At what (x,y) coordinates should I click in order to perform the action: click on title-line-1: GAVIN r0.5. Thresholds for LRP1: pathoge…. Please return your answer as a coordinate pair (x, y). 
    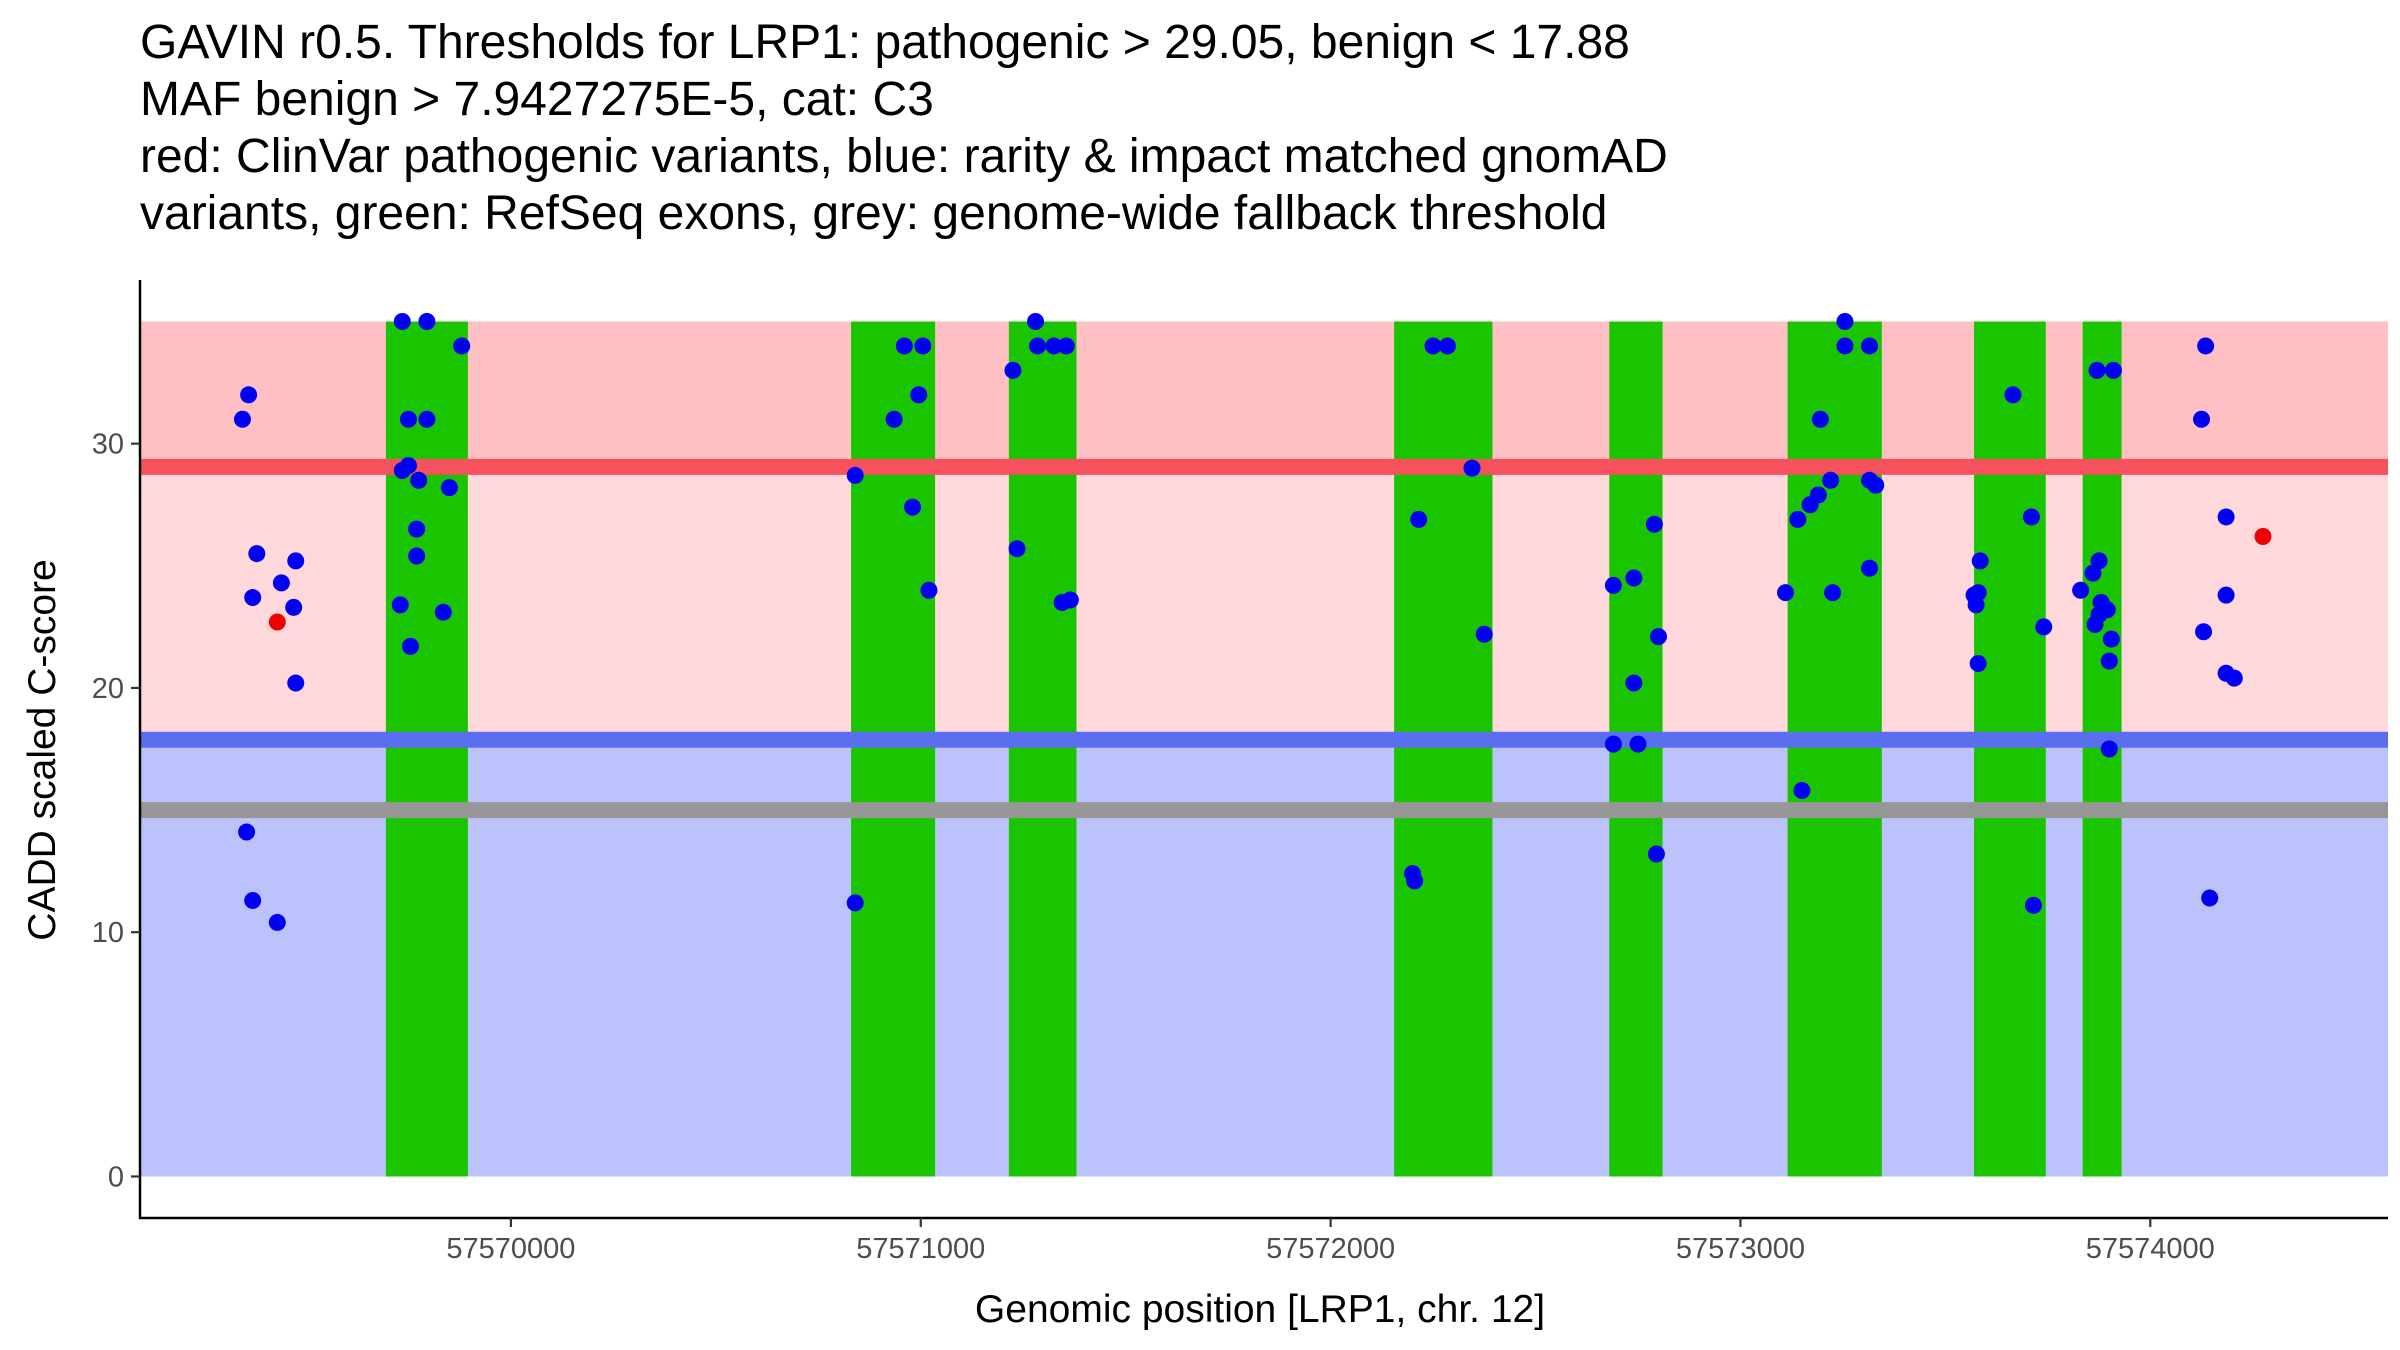
    Looking at the image, I should click on (885, 42).